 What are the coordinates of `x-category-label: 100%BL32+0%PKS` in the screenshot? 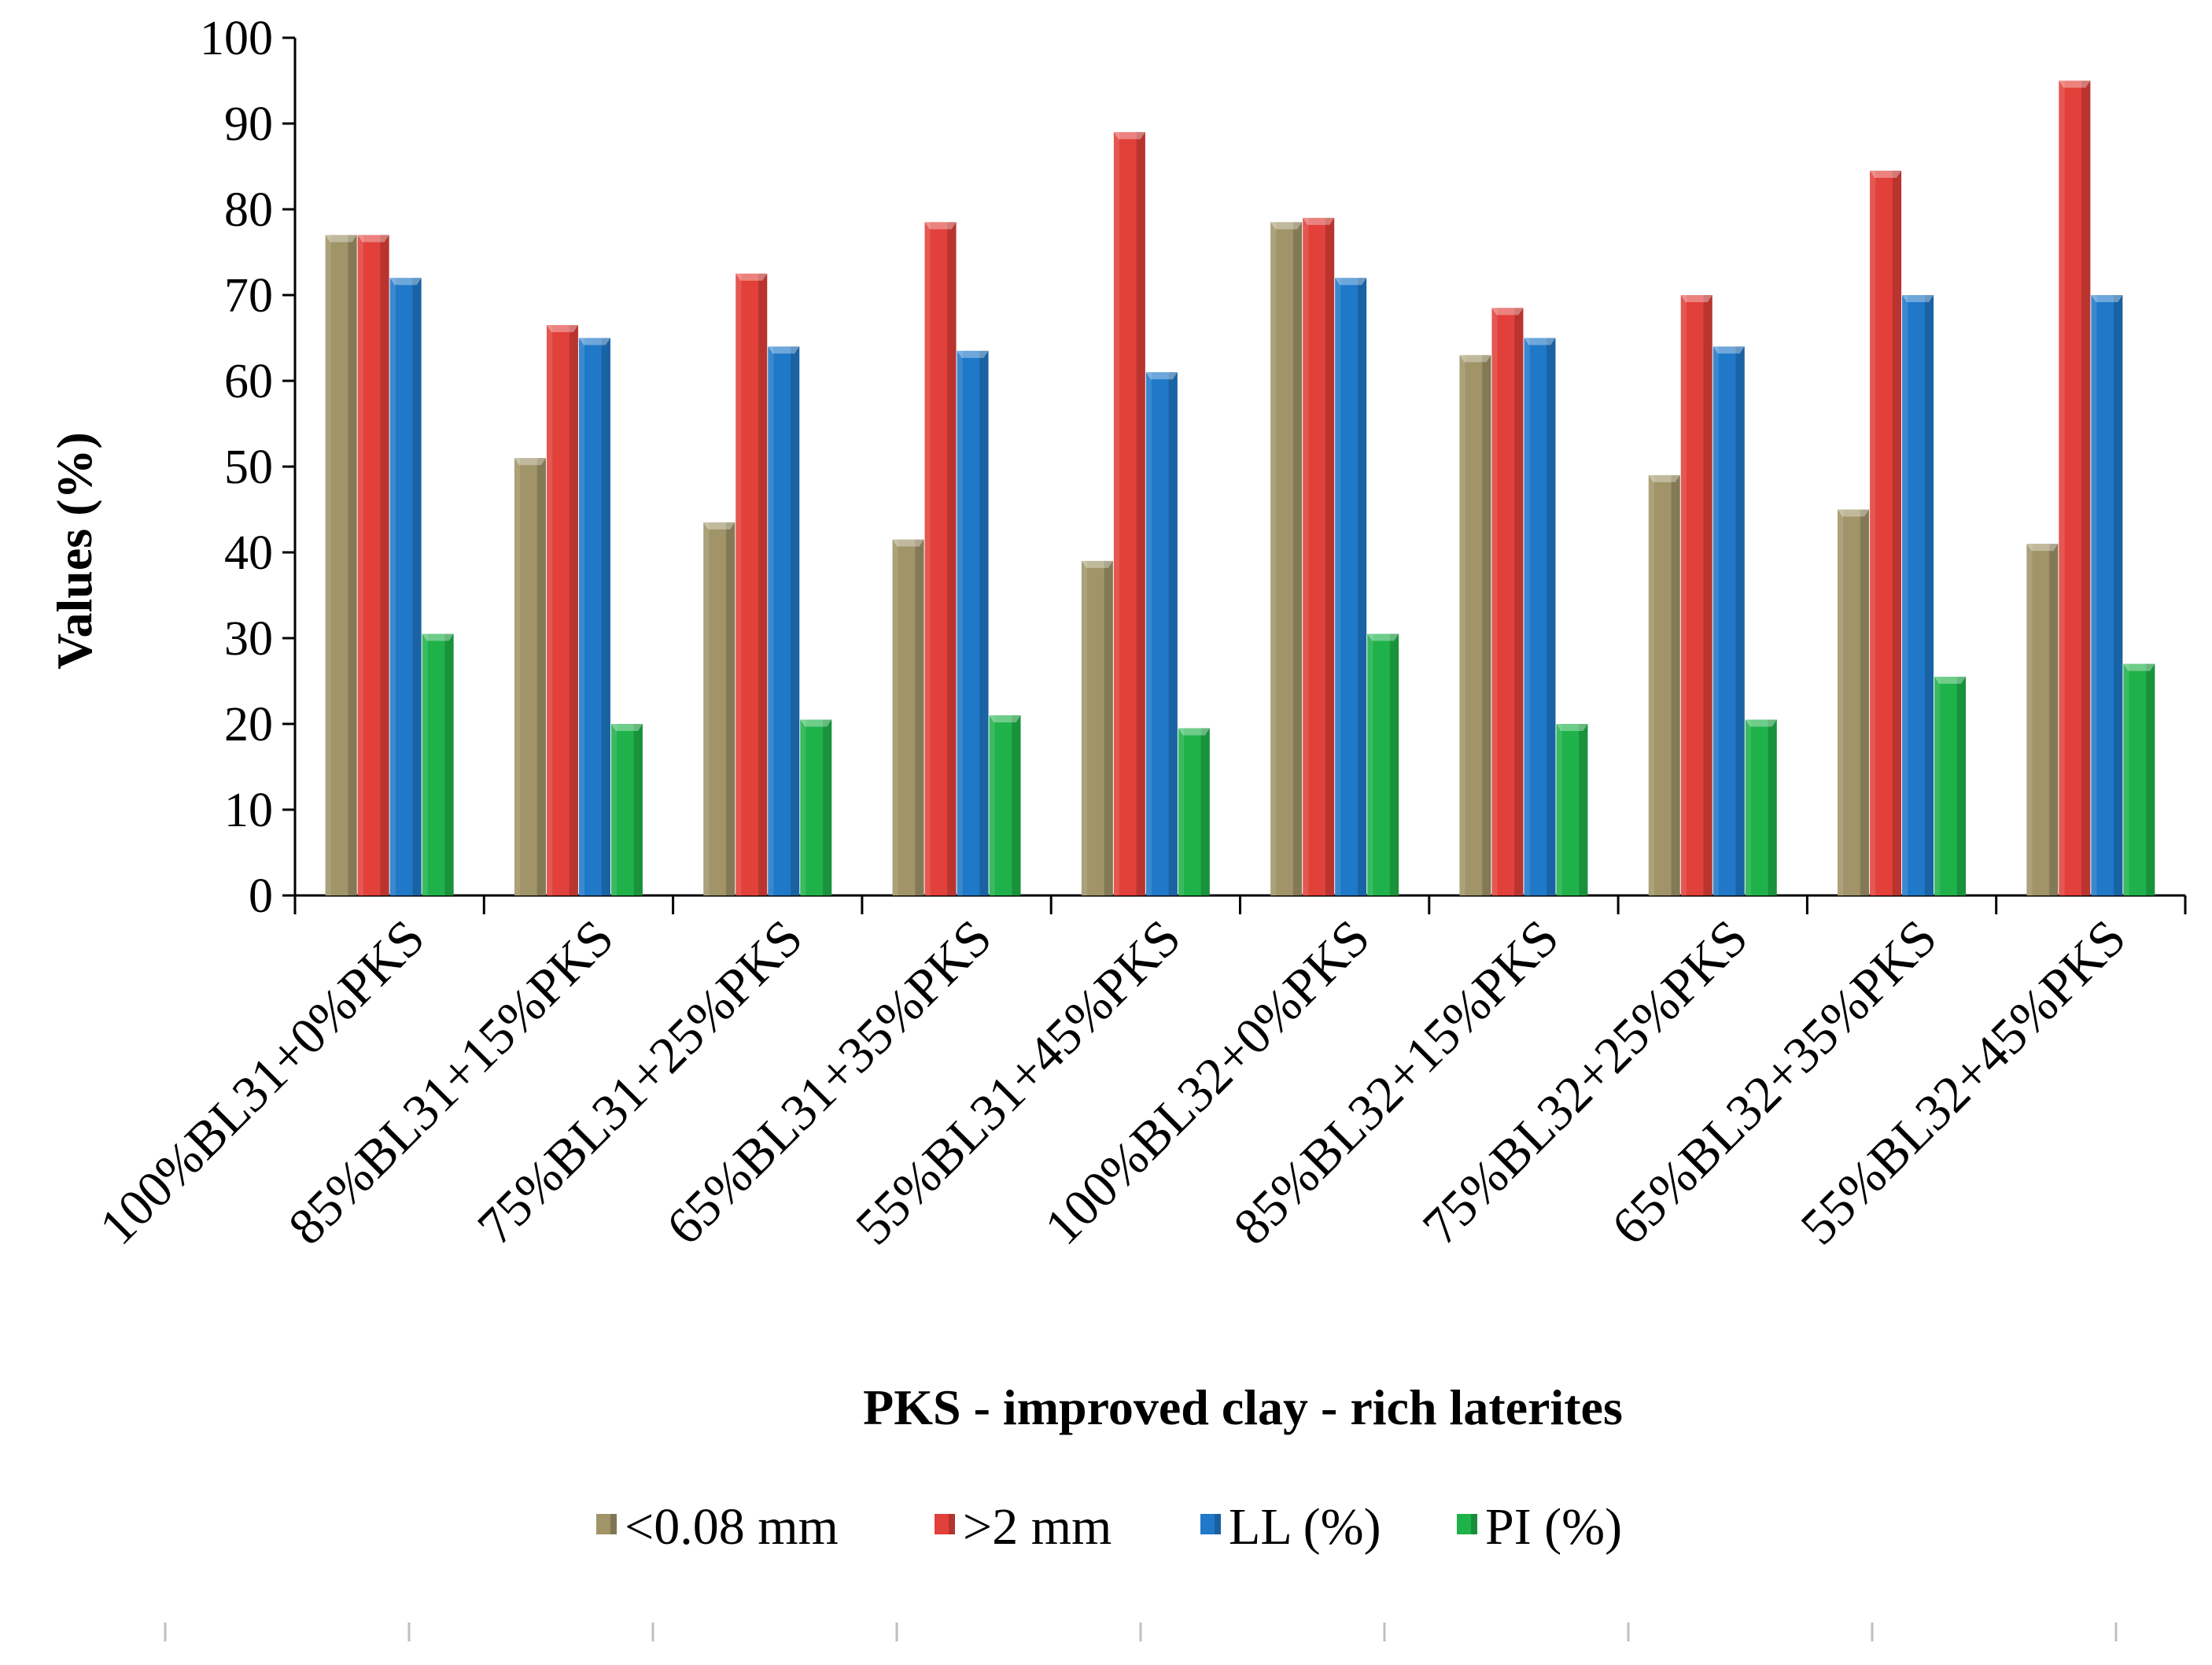 It's located at (1207, 1082).